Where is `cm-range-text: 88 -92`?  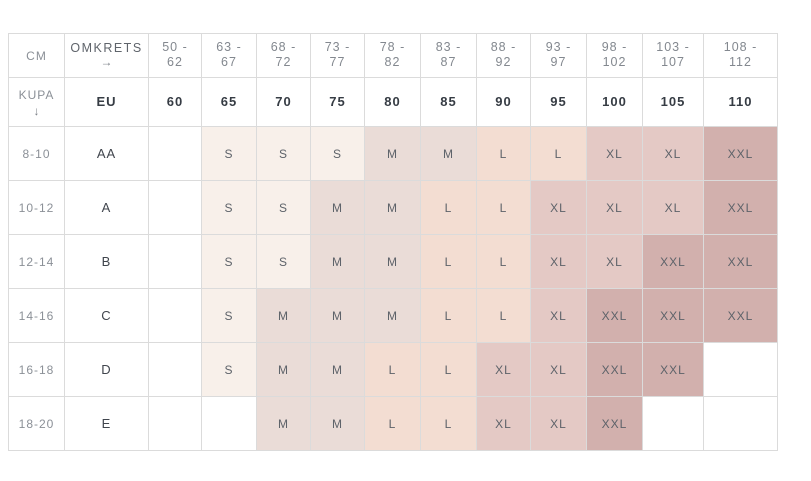
cm-range-text: 88 -92 is located at coordinates (504, 55).